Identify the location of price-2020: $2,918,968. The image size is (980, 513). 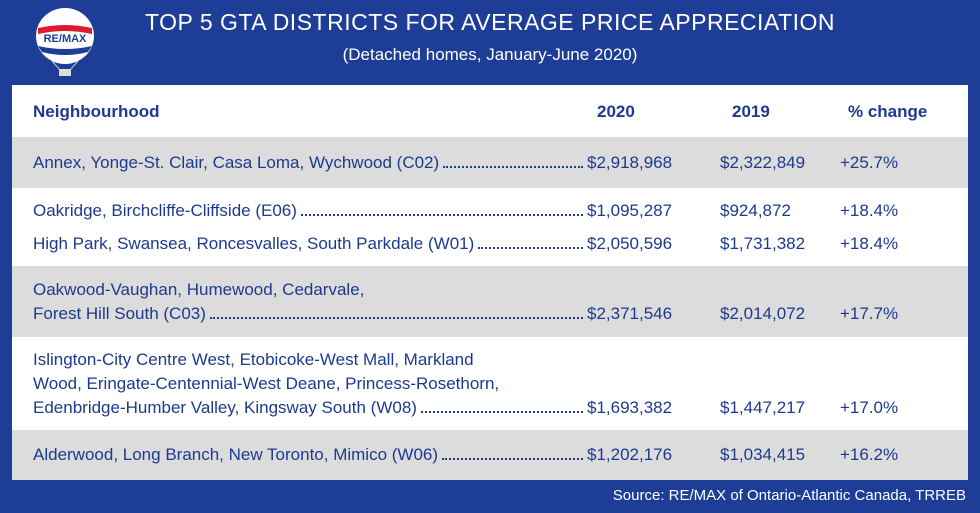
(630, 162).